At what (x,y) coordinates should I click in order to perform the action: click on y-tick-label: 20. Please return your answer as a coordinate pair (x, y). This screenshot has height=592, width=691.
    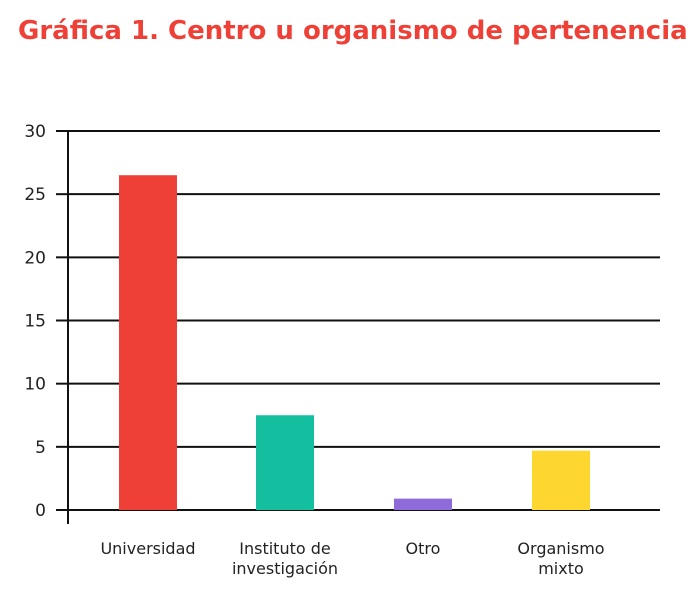
    Looking at the image, I should click on (35, 258).